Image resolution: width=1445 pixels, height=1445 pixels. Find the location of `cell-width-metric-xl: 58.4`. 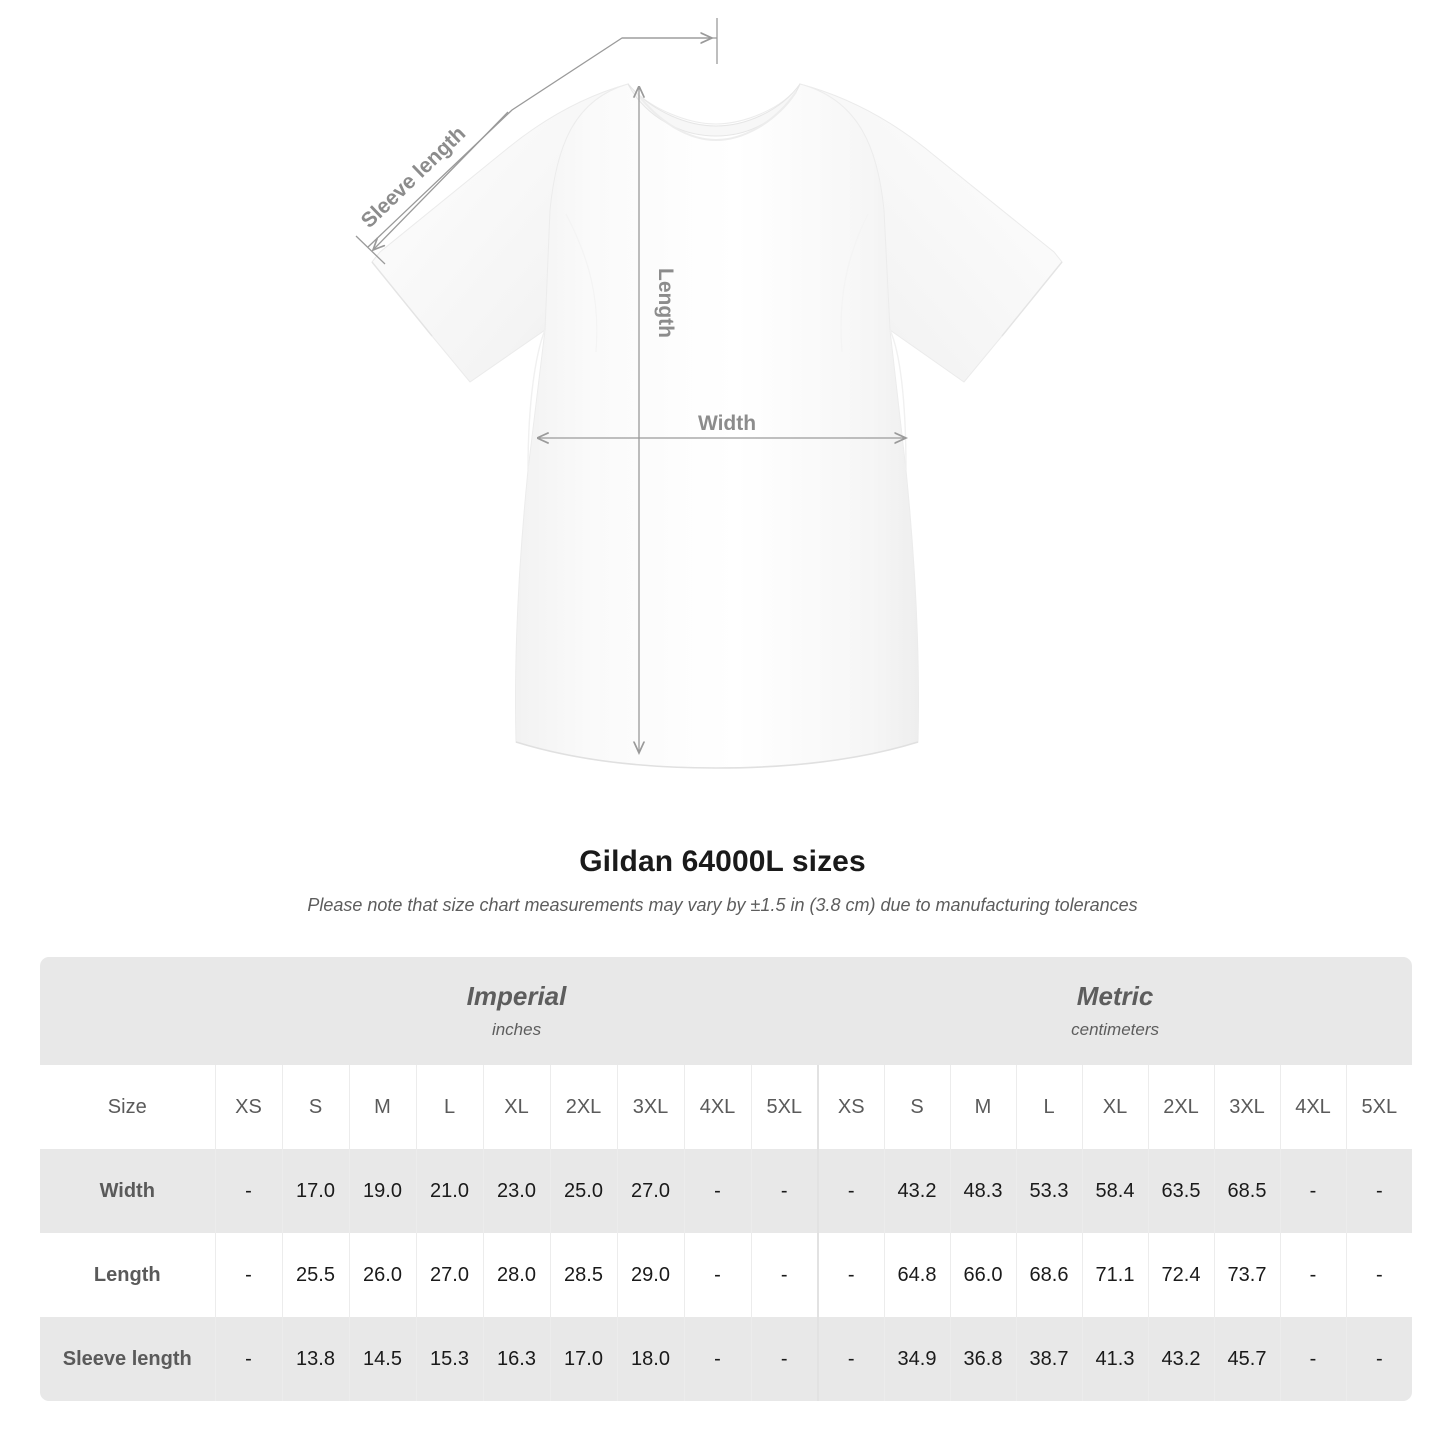

cell-width-metric-xl: 58.4 is located at coordinates (1115, 1191).